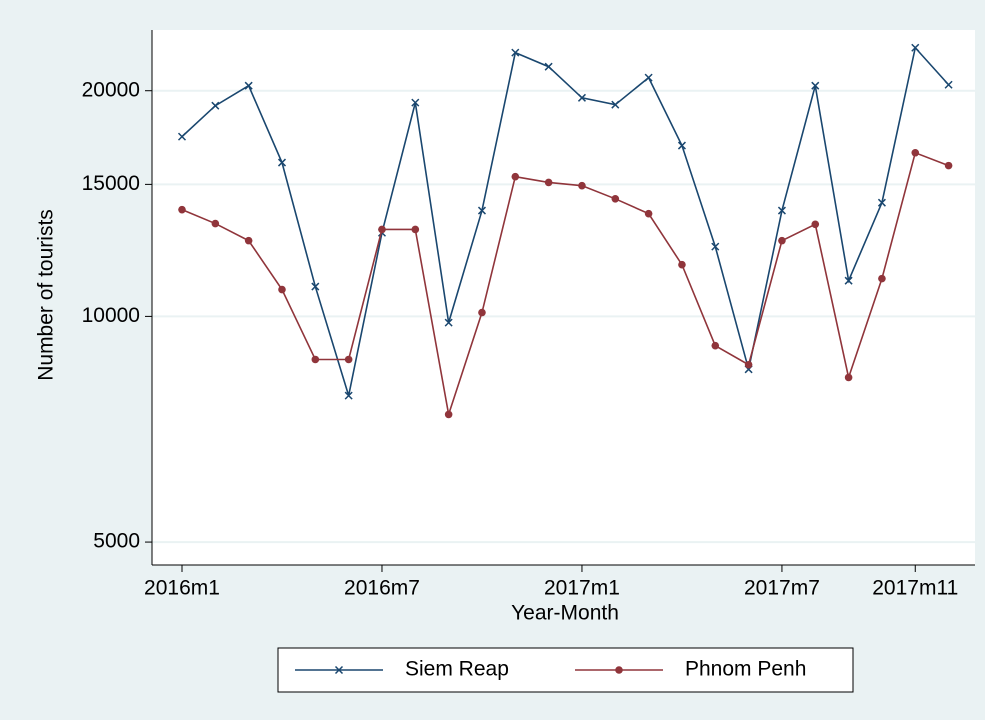 The width and height of the screenshot is (985, 725). I want to click on y-axis-label: Number of tourists, so click(46, 295).